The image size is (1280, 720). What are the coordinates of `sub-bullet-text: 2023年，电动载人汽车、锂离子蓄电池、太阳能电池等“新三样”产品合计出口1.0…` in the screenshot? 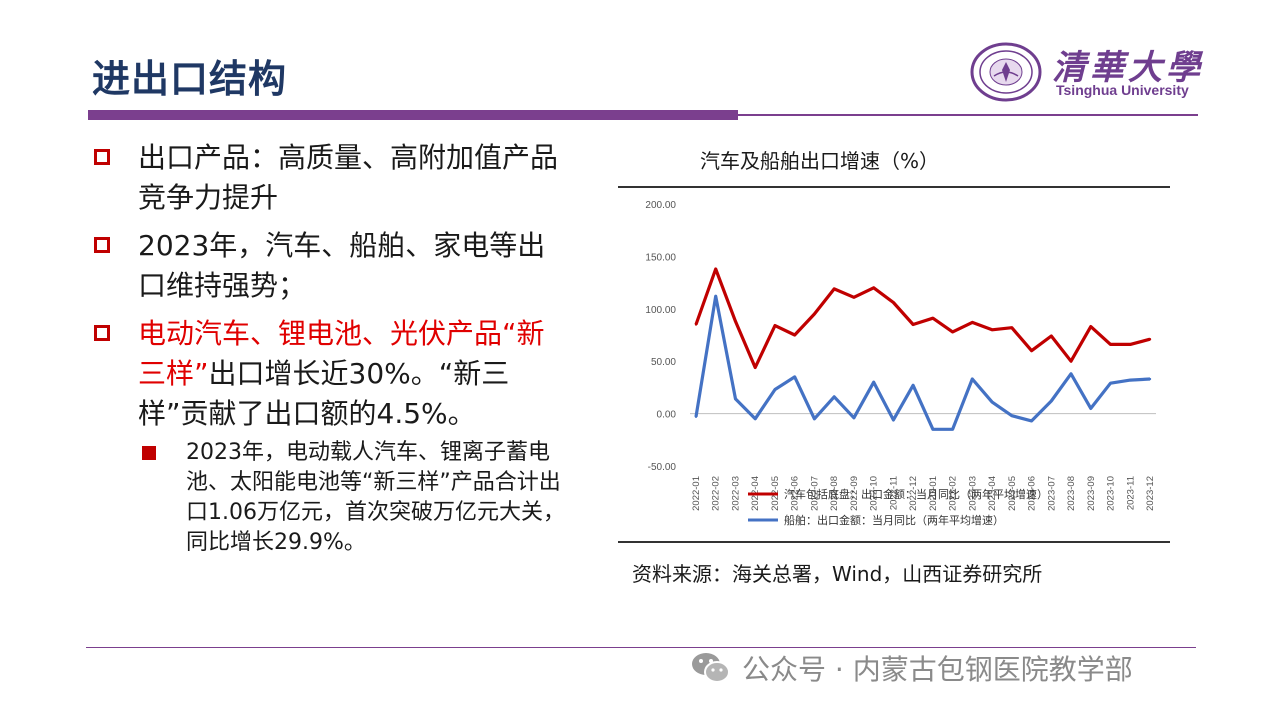 It's located at (375, 497).